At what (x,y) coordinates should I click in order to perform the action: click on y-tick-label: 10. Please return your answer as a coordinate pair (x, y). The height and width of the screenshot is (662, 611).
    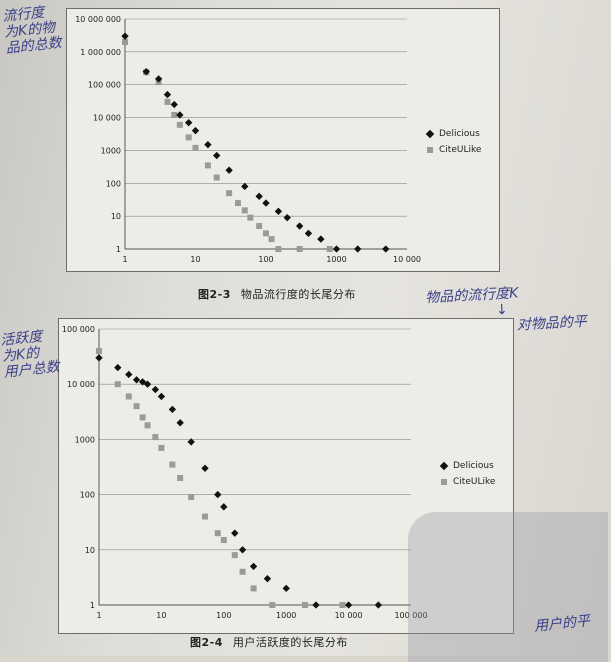
    Looking at the image, I should click on (116, 216).